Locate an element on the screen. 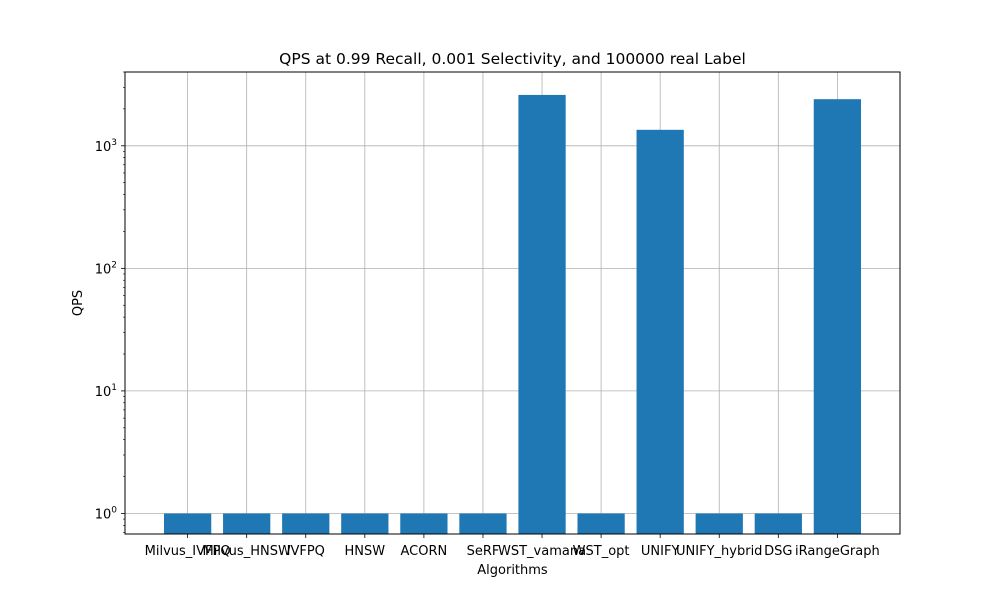  y-axis-label: QPS is located at coordinates (78, 303).